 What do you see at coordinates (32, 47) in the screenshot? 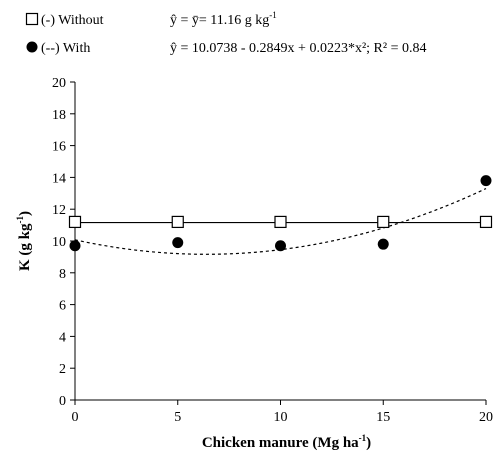
I see `legend-marker-with` at bounding box center [32, 47].